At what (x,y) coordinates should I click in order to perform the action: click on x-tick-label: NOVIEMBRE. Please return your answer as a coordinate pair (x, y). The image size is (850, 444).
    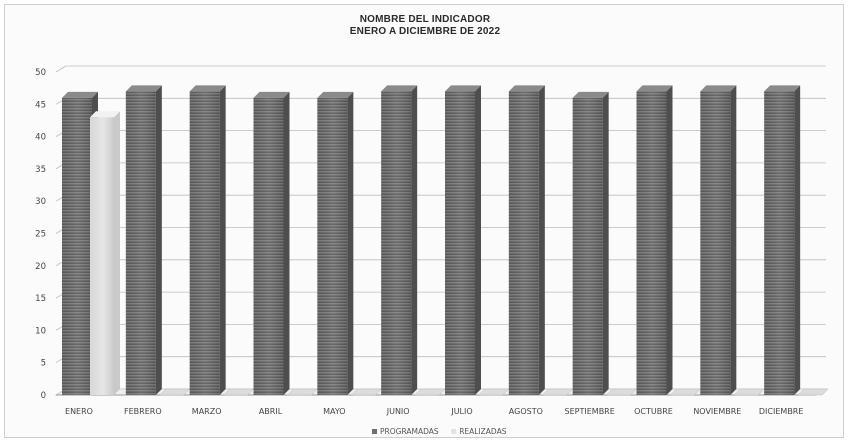
    Looking at the image, I should click on (717, 411).